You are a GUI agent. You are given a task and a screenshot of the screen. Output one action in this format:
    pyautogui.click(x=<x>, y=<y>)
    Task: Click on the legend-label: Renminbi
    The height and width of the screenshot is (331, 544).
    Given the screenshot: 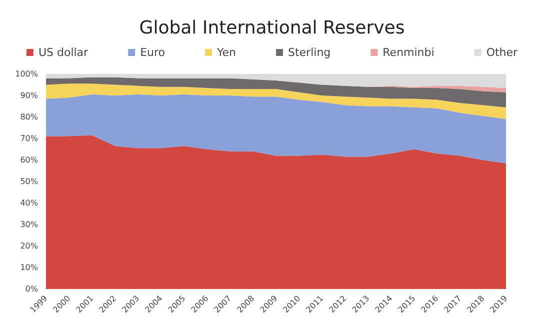 What is the action you would take?
    pyautogui.click(x=408, y=52)
    